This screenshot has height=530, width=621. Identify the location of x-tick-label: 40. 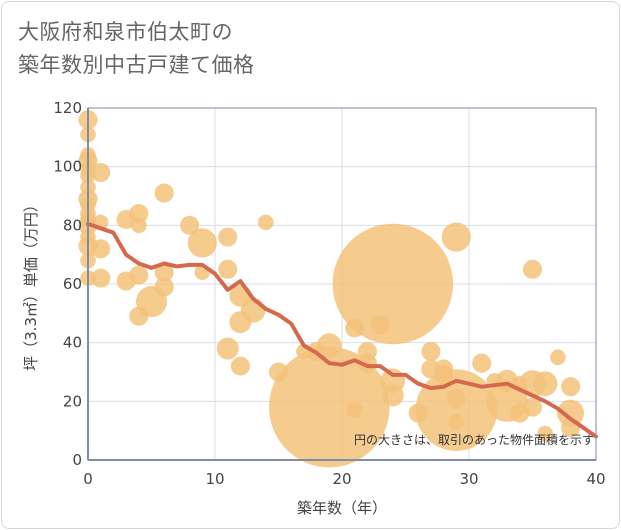
(595, 479).